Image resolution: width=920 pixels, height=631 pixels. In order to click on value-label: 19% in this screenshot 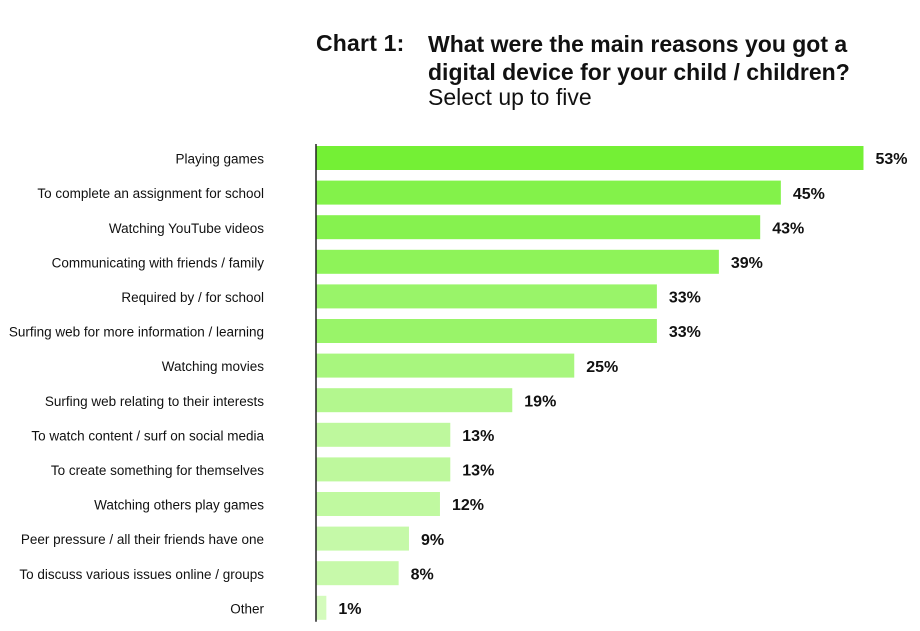, I will do `click(540, 401)`.